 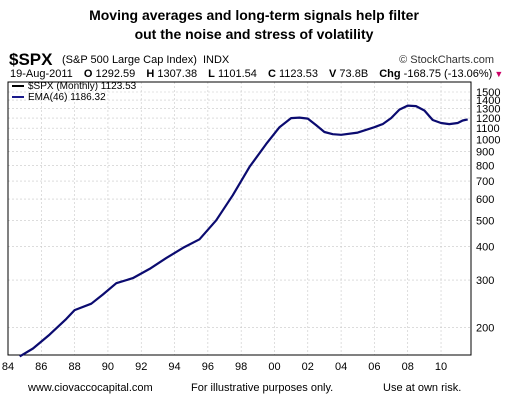 I want to click on y-tick-label: 500, so click(x=485, y=221).